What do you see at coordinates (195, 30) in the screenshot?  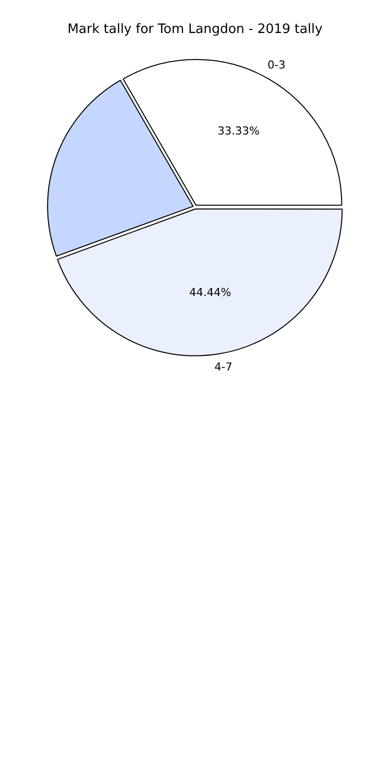 I see `chart-title: Mark tally for Tom Langdon - 2019 tally` at bounding box center [195, 30].